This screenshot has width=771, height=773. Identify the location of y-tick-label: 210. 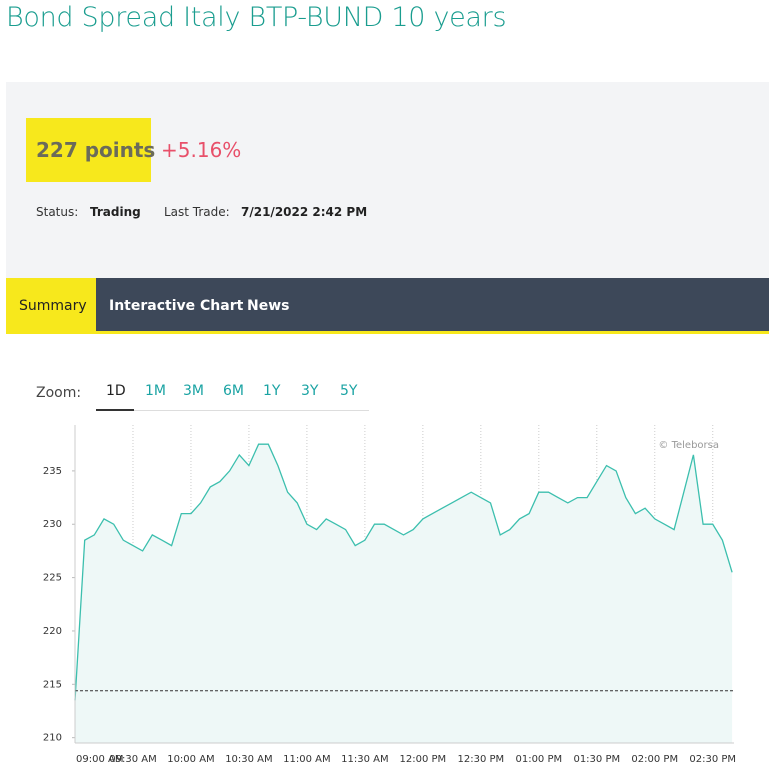
(52, 738).